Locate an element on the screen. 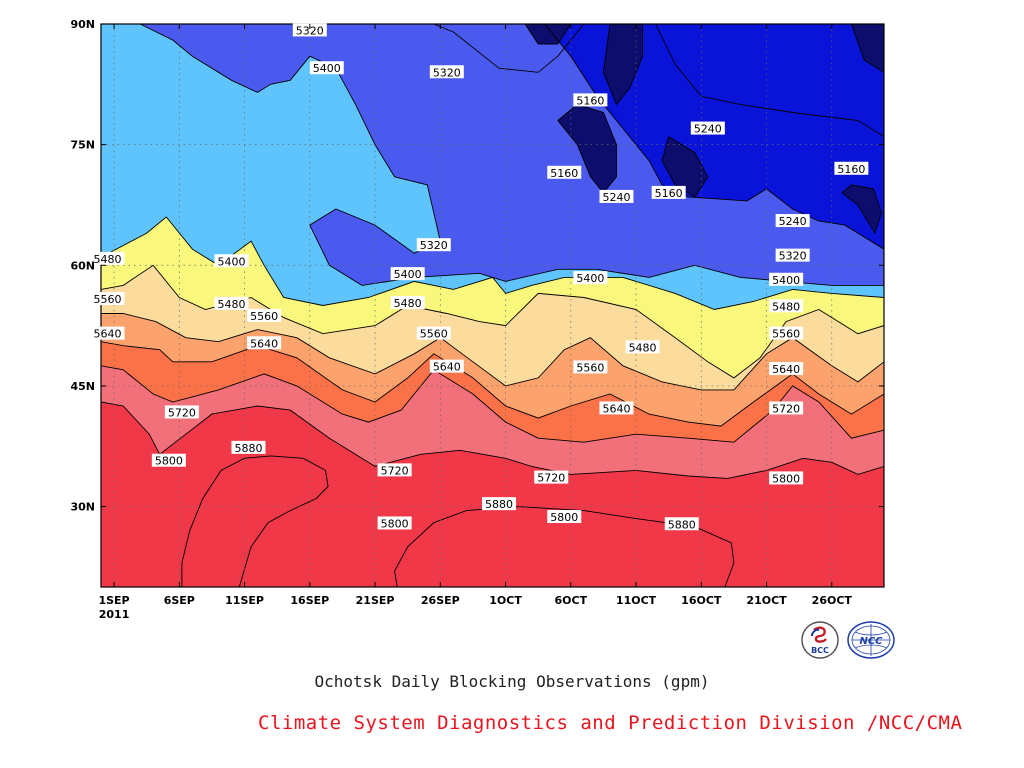 The width and height of the screenshot is (1024, 768). x-tick-label: 16OCT is located at coordinates (701, 600).